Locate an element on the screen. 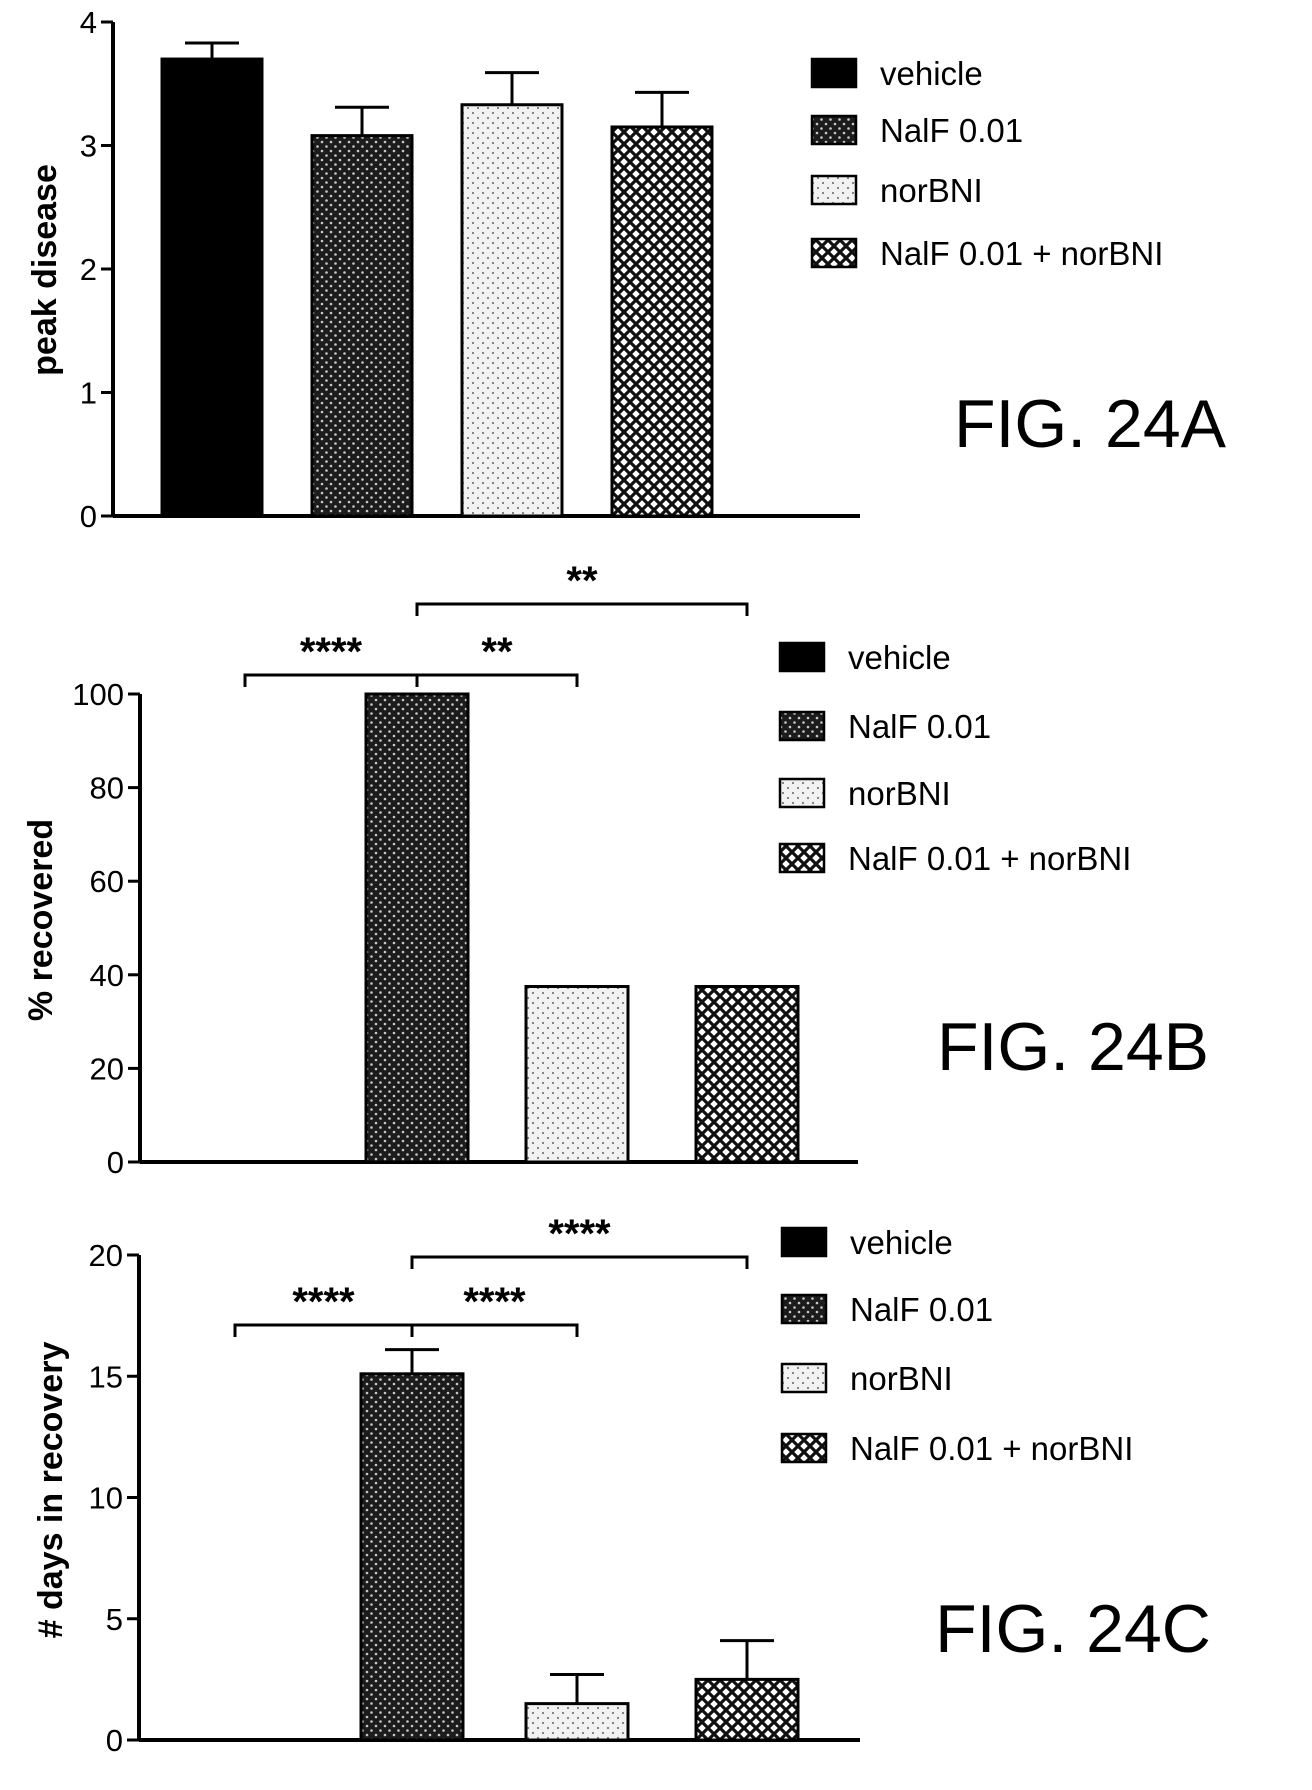 The image size is (1312, 1790). y-ticks: 0 5 10 15 20 is located at coordinates (114, 1498).